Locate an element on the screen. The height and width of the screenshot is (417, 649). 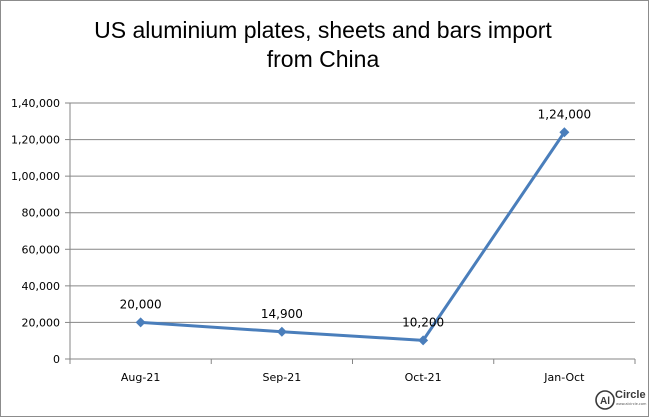
logo-ring-icon is located at coordinates (605, 400).